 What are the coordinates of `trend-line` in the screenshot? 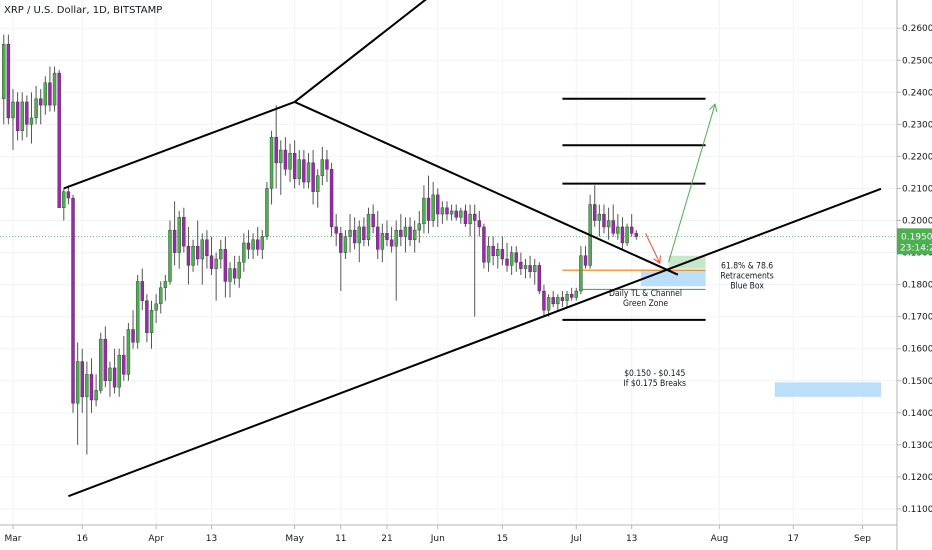 It's located at (179, 145).